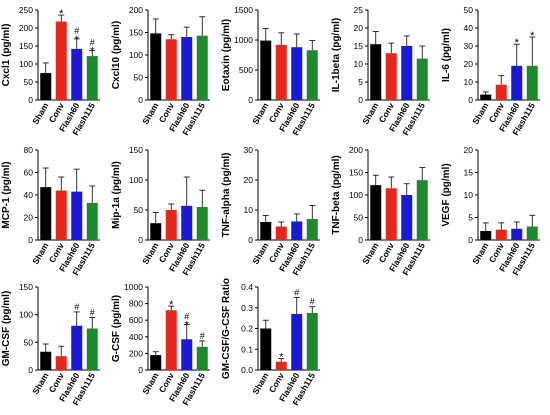 The width and height of the screenshot is (550, 415). What do you see at coordinates (336, 55) in the screenshot?
I see `y-axis-label: IL-1beta (pg/ml)` at bounding box center [336, 55].